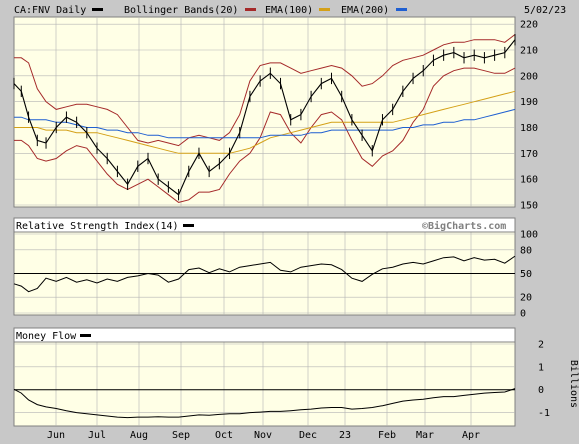 The height and width of the screenshot is (444, 579). What do you see at coordinates (529, 25) in the screenshot?
I see `y-tick-label: 220` at bounding box center [529, 25].